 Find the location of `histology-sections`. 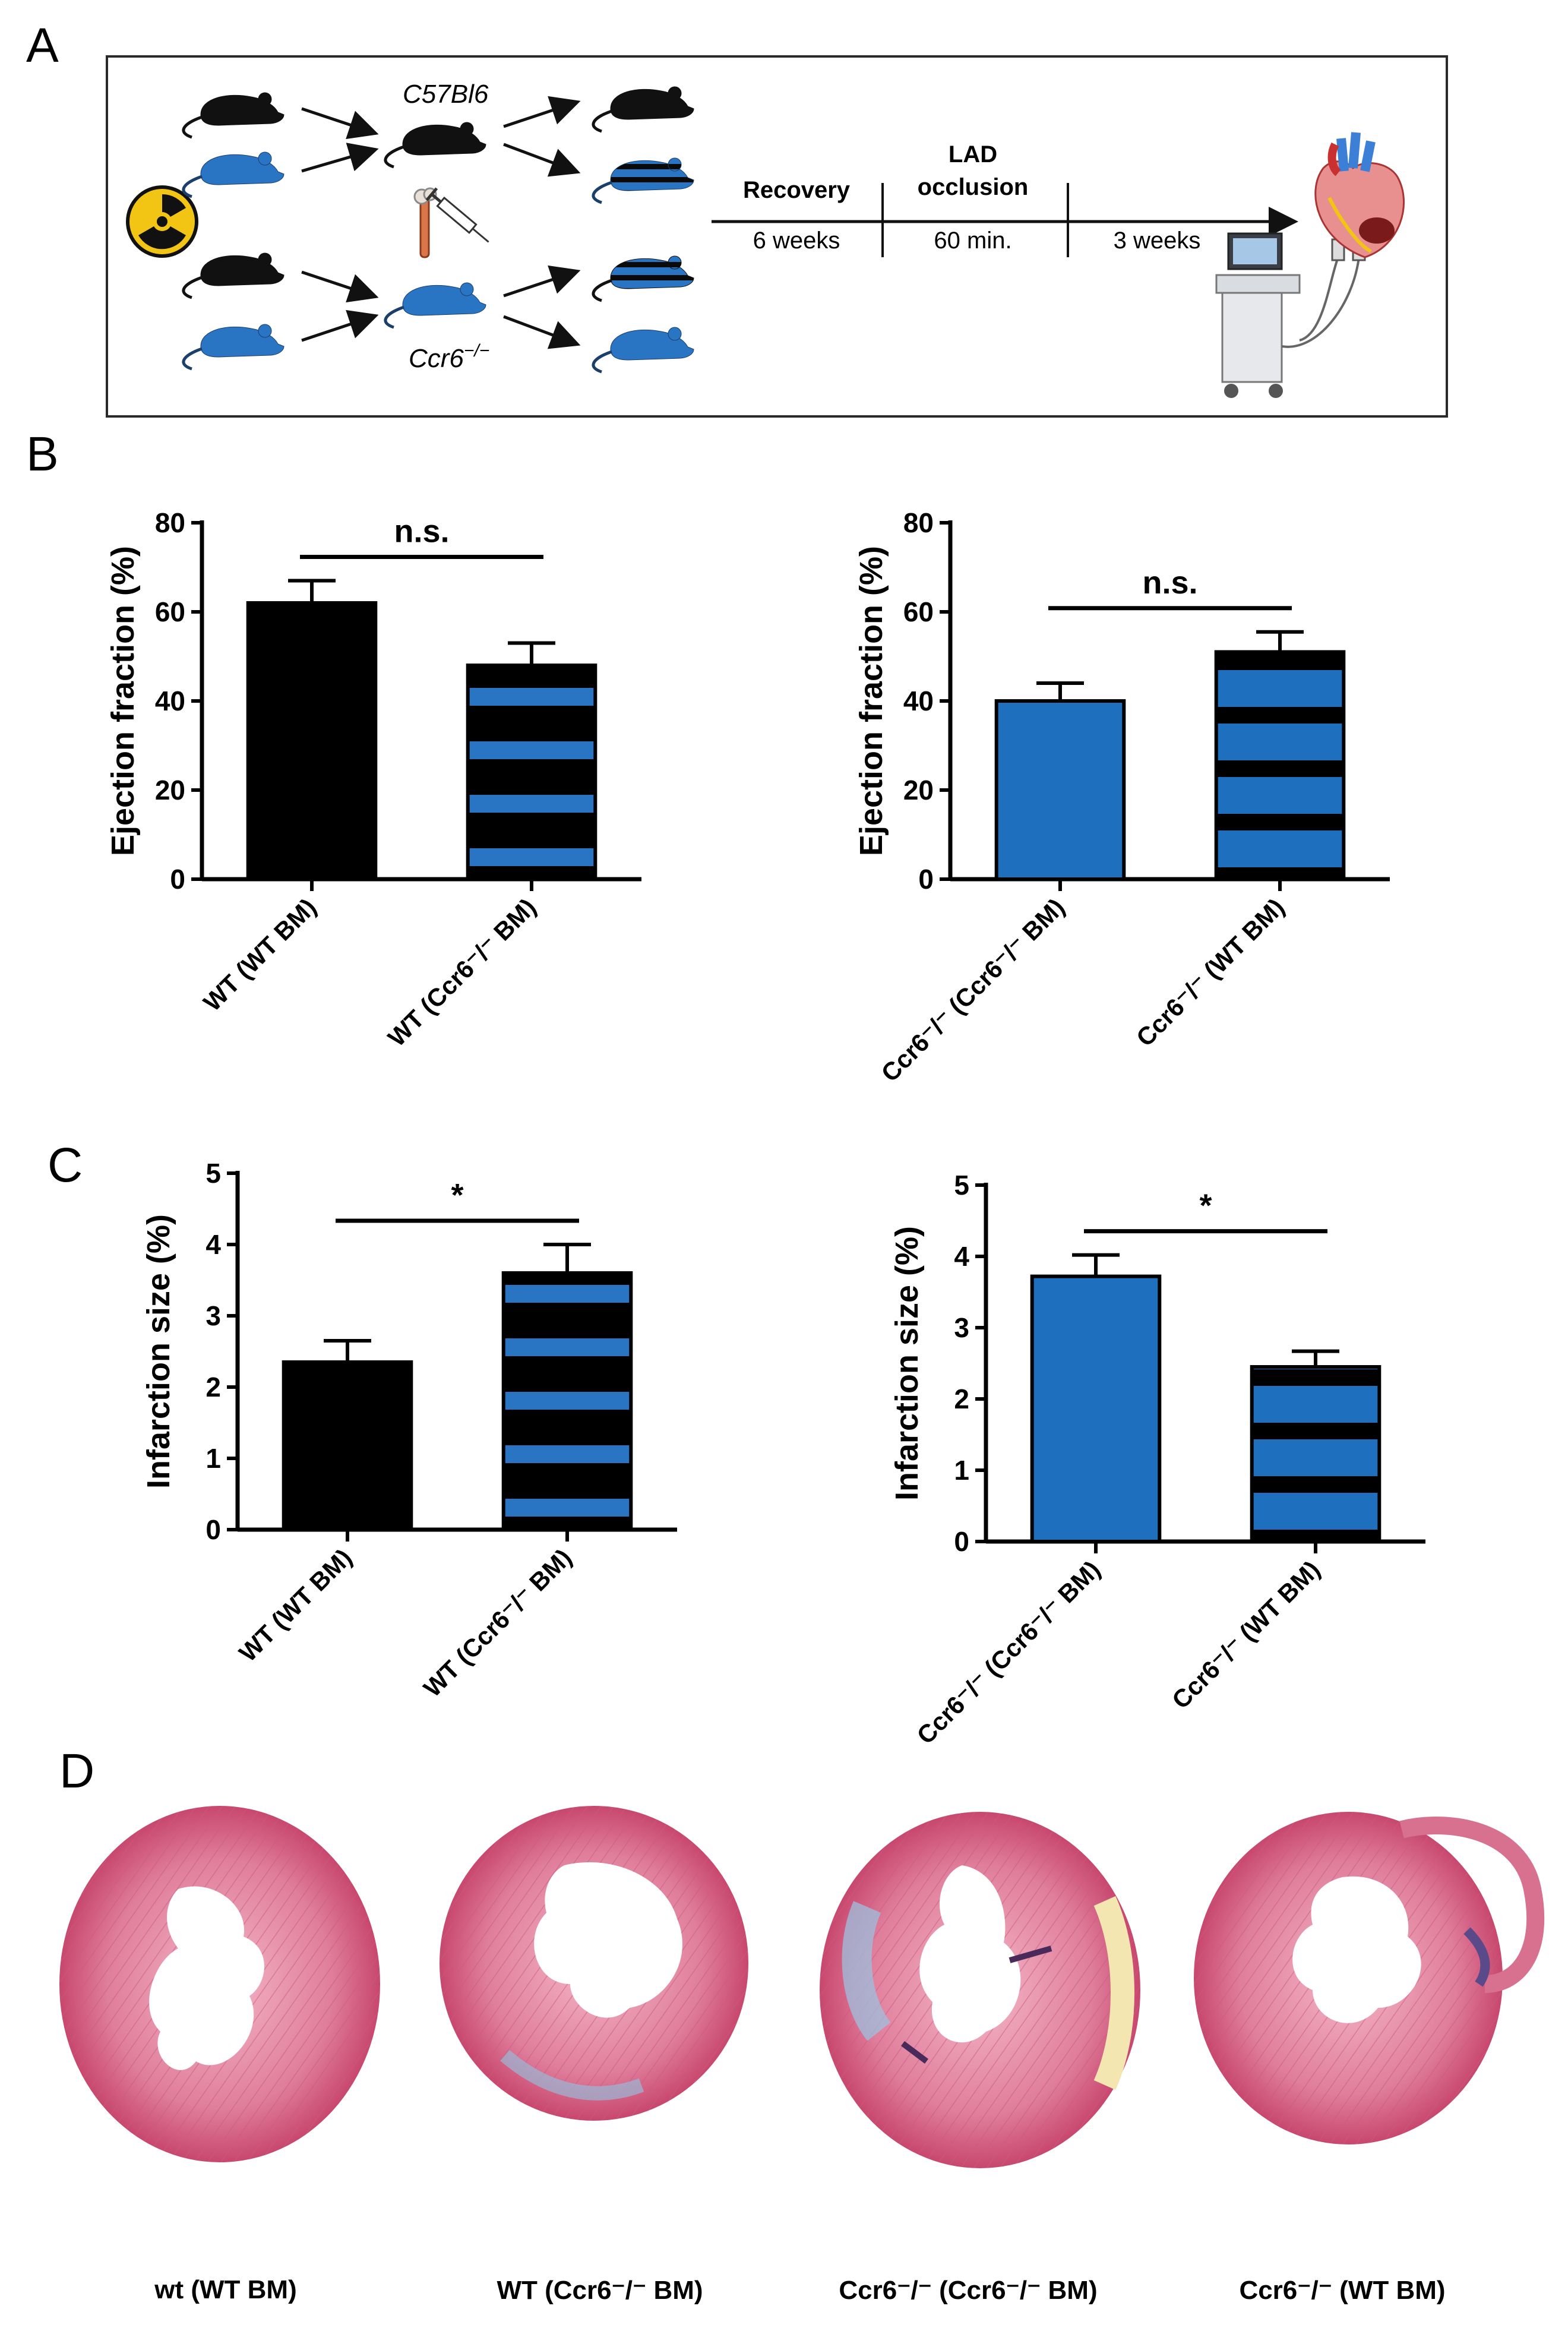

histology-sections is located at coordinates (802, 1987).